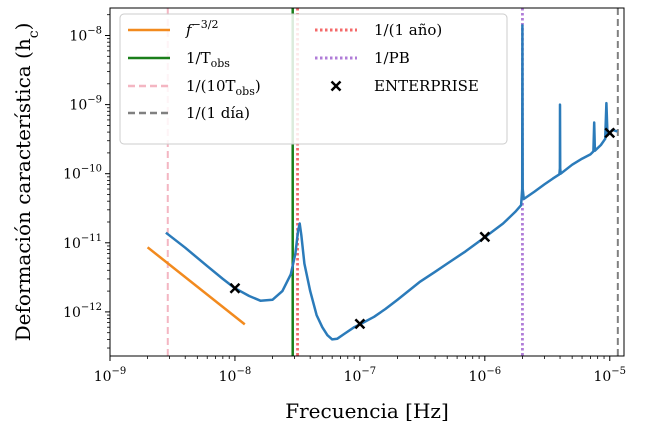 The height and width of the screenshot is (426, 650). Describe the element at coordinates (34, 34) in the screenshot. I see `y-axis-label-sub: c` at that location.